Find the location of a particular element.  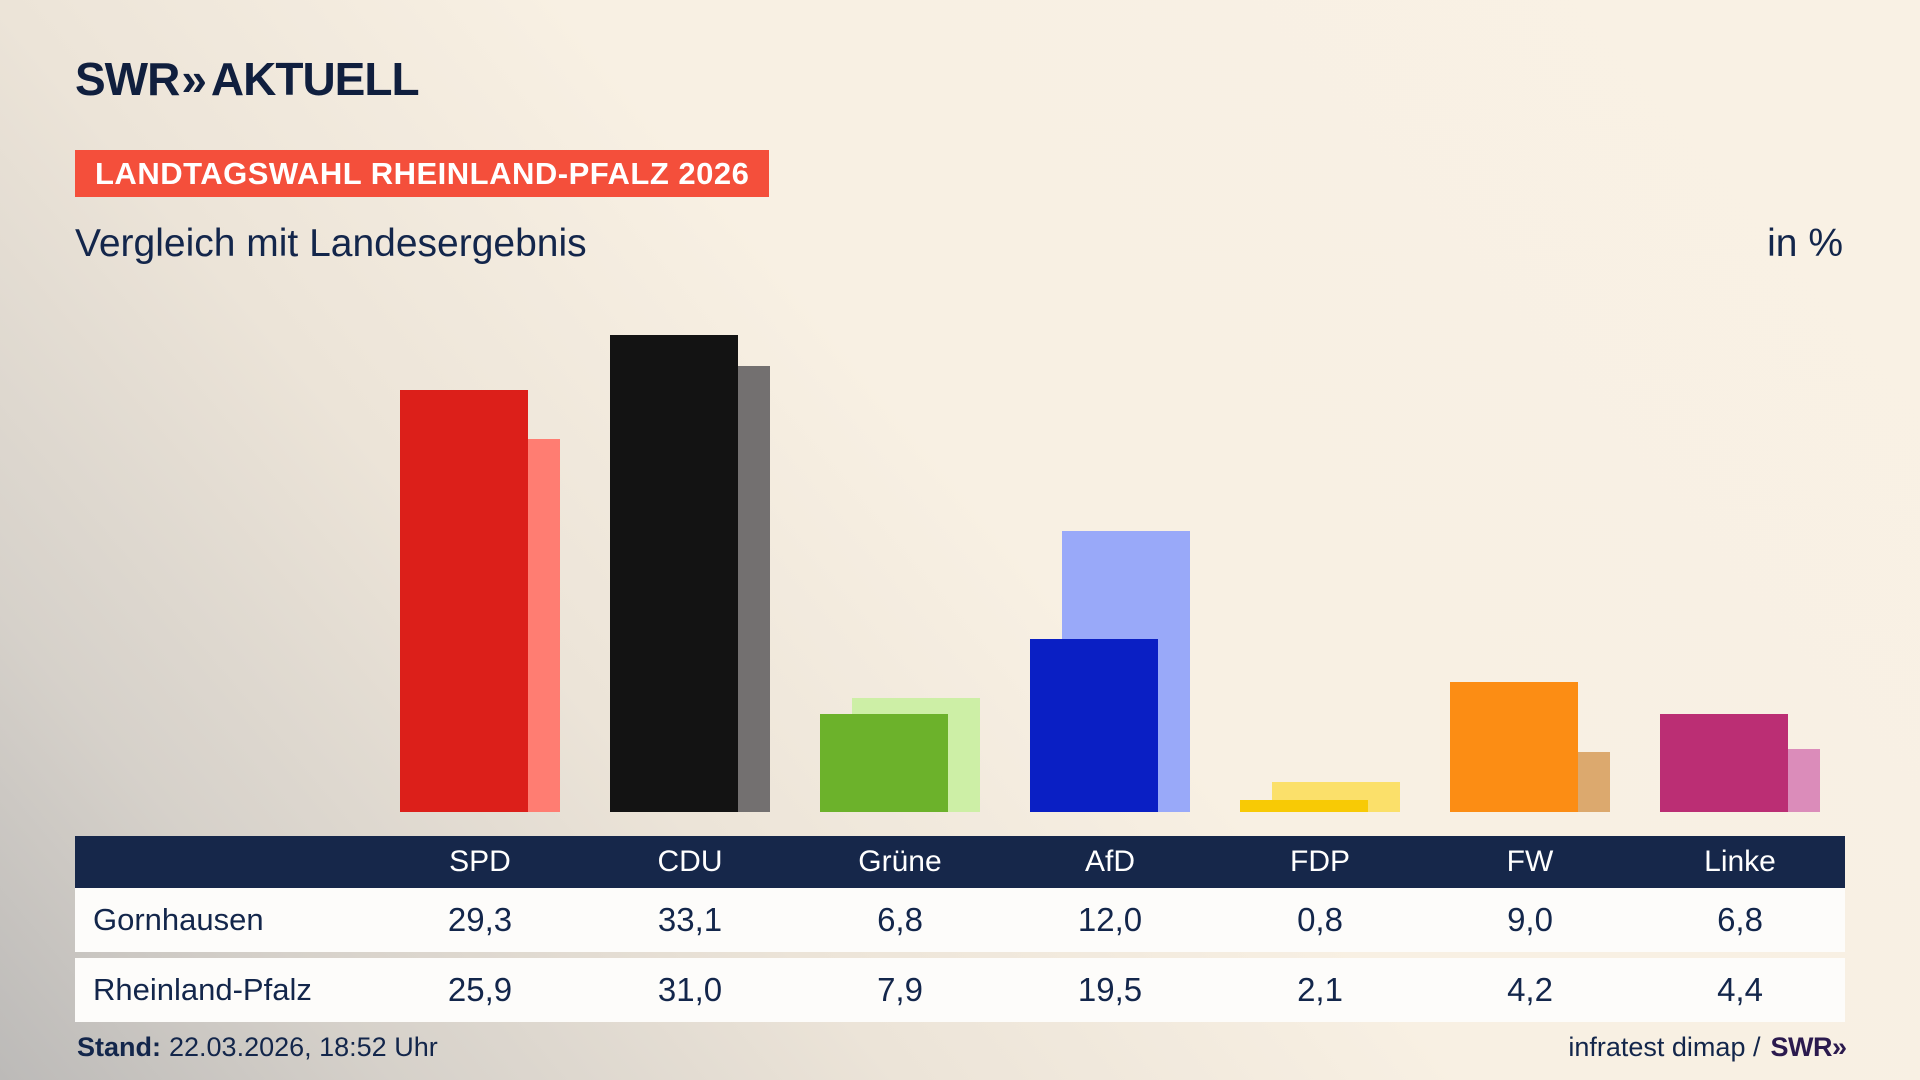

value-cell: 7,9 is located at coordinates (900, 989).